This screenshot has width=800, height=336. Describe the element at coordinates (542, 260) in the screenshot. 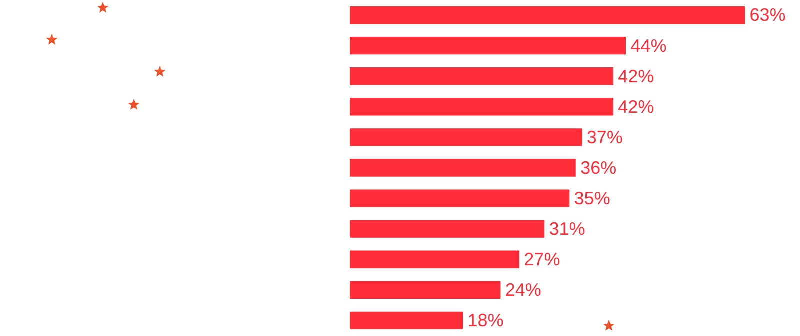

I see `data-label: 27%` at that location.